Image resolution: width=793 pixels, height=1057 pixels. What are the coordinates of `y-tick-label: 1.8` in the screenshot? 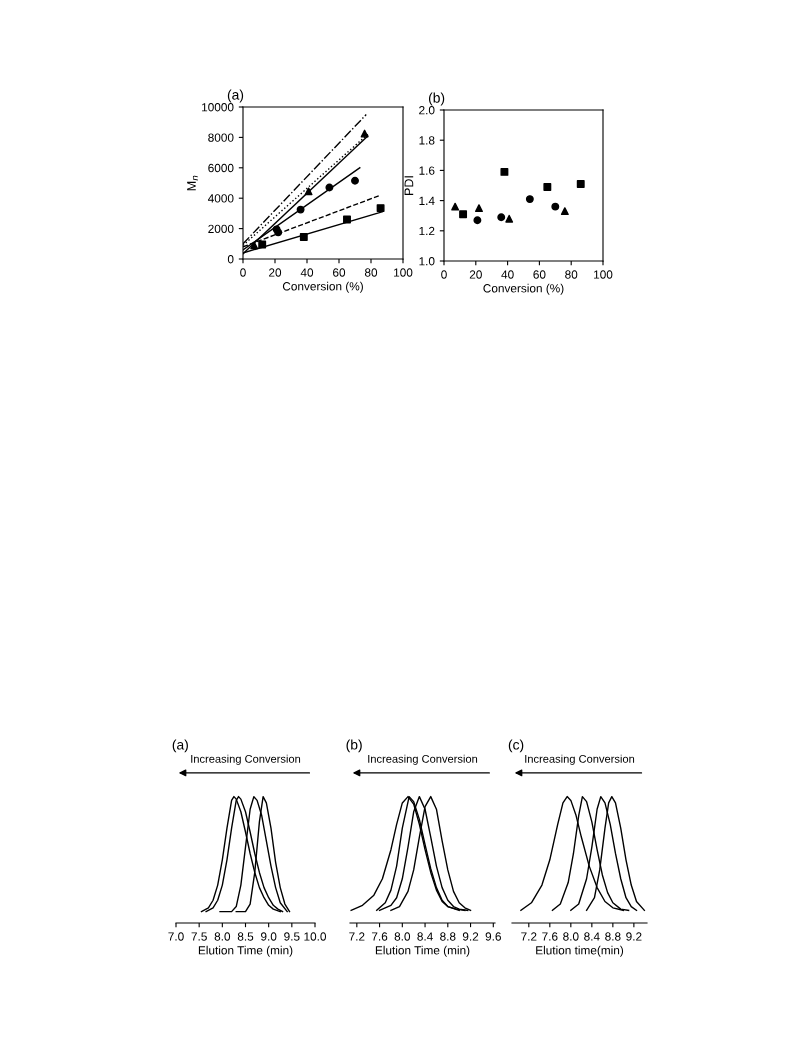 It's located at (427, 140).